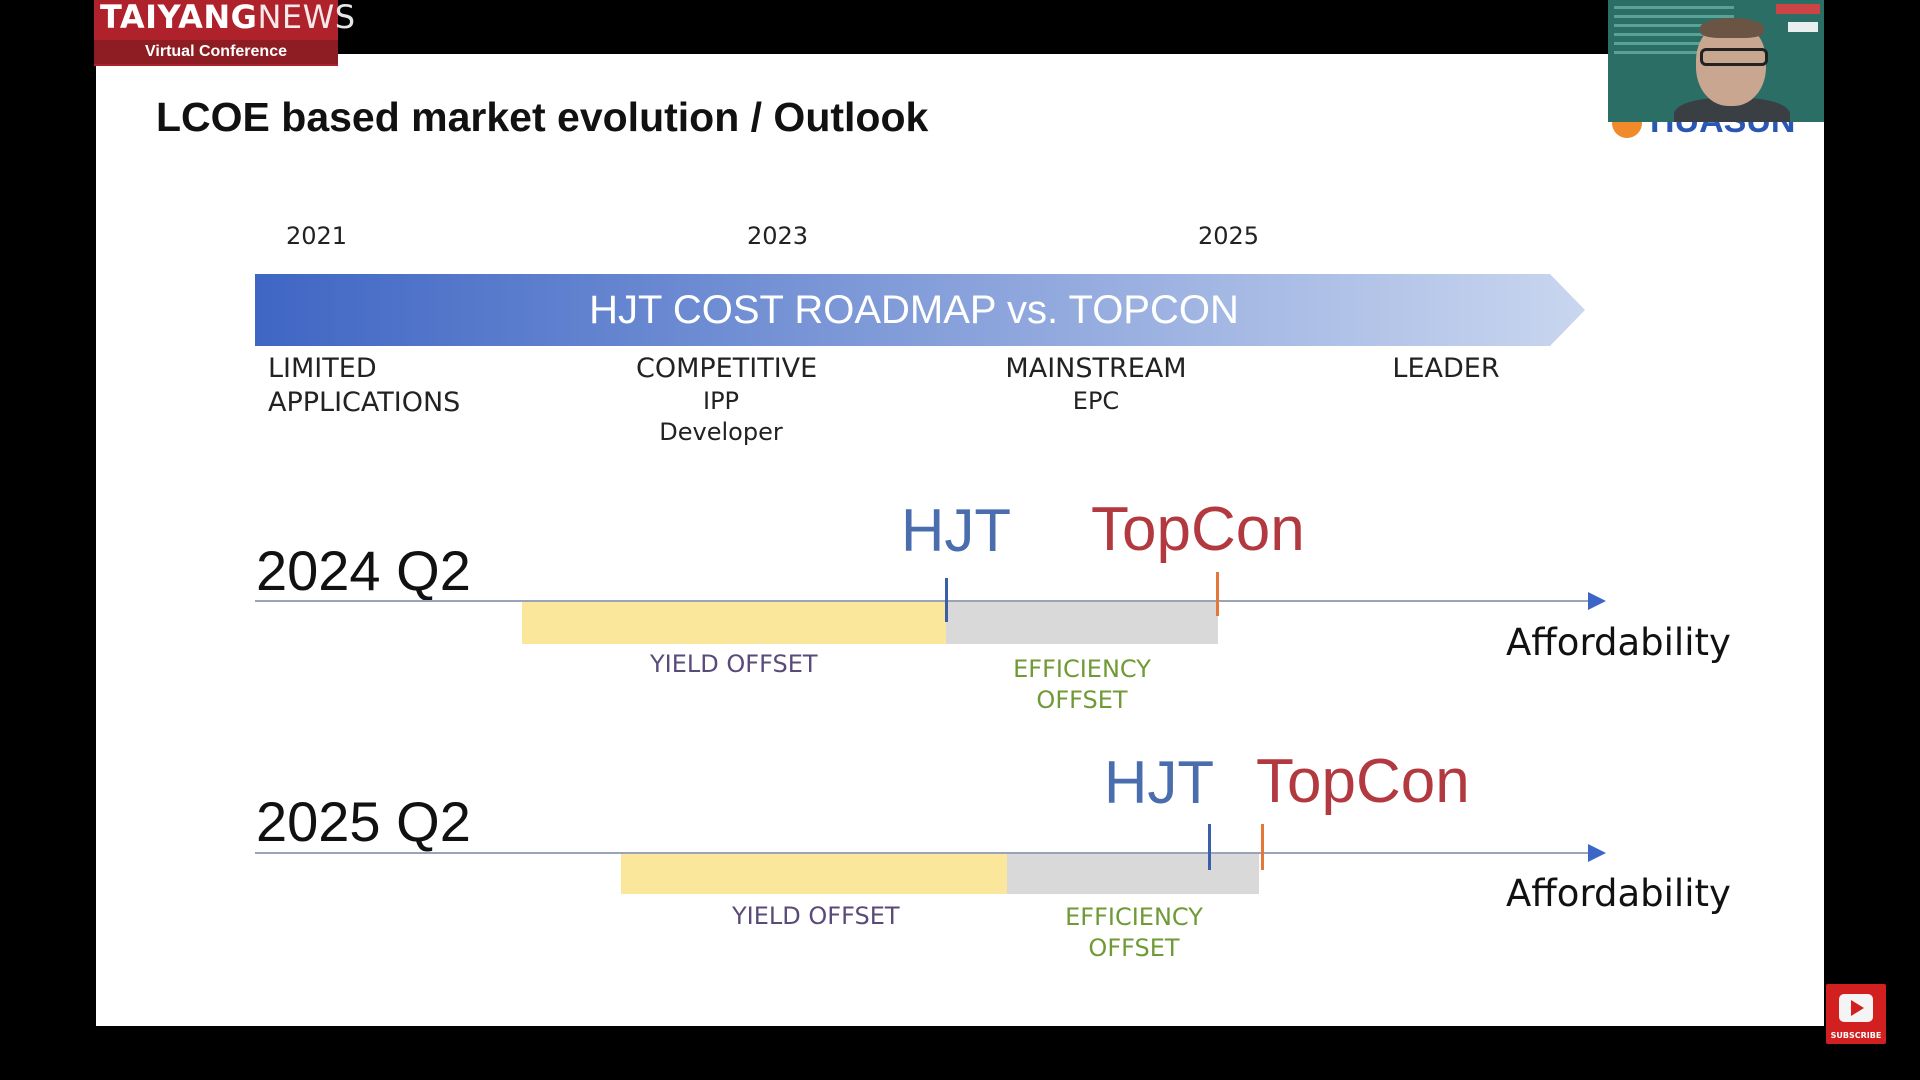  I want to click on stage-mainstream-sub-epc: EPC, so click(1096, 401).